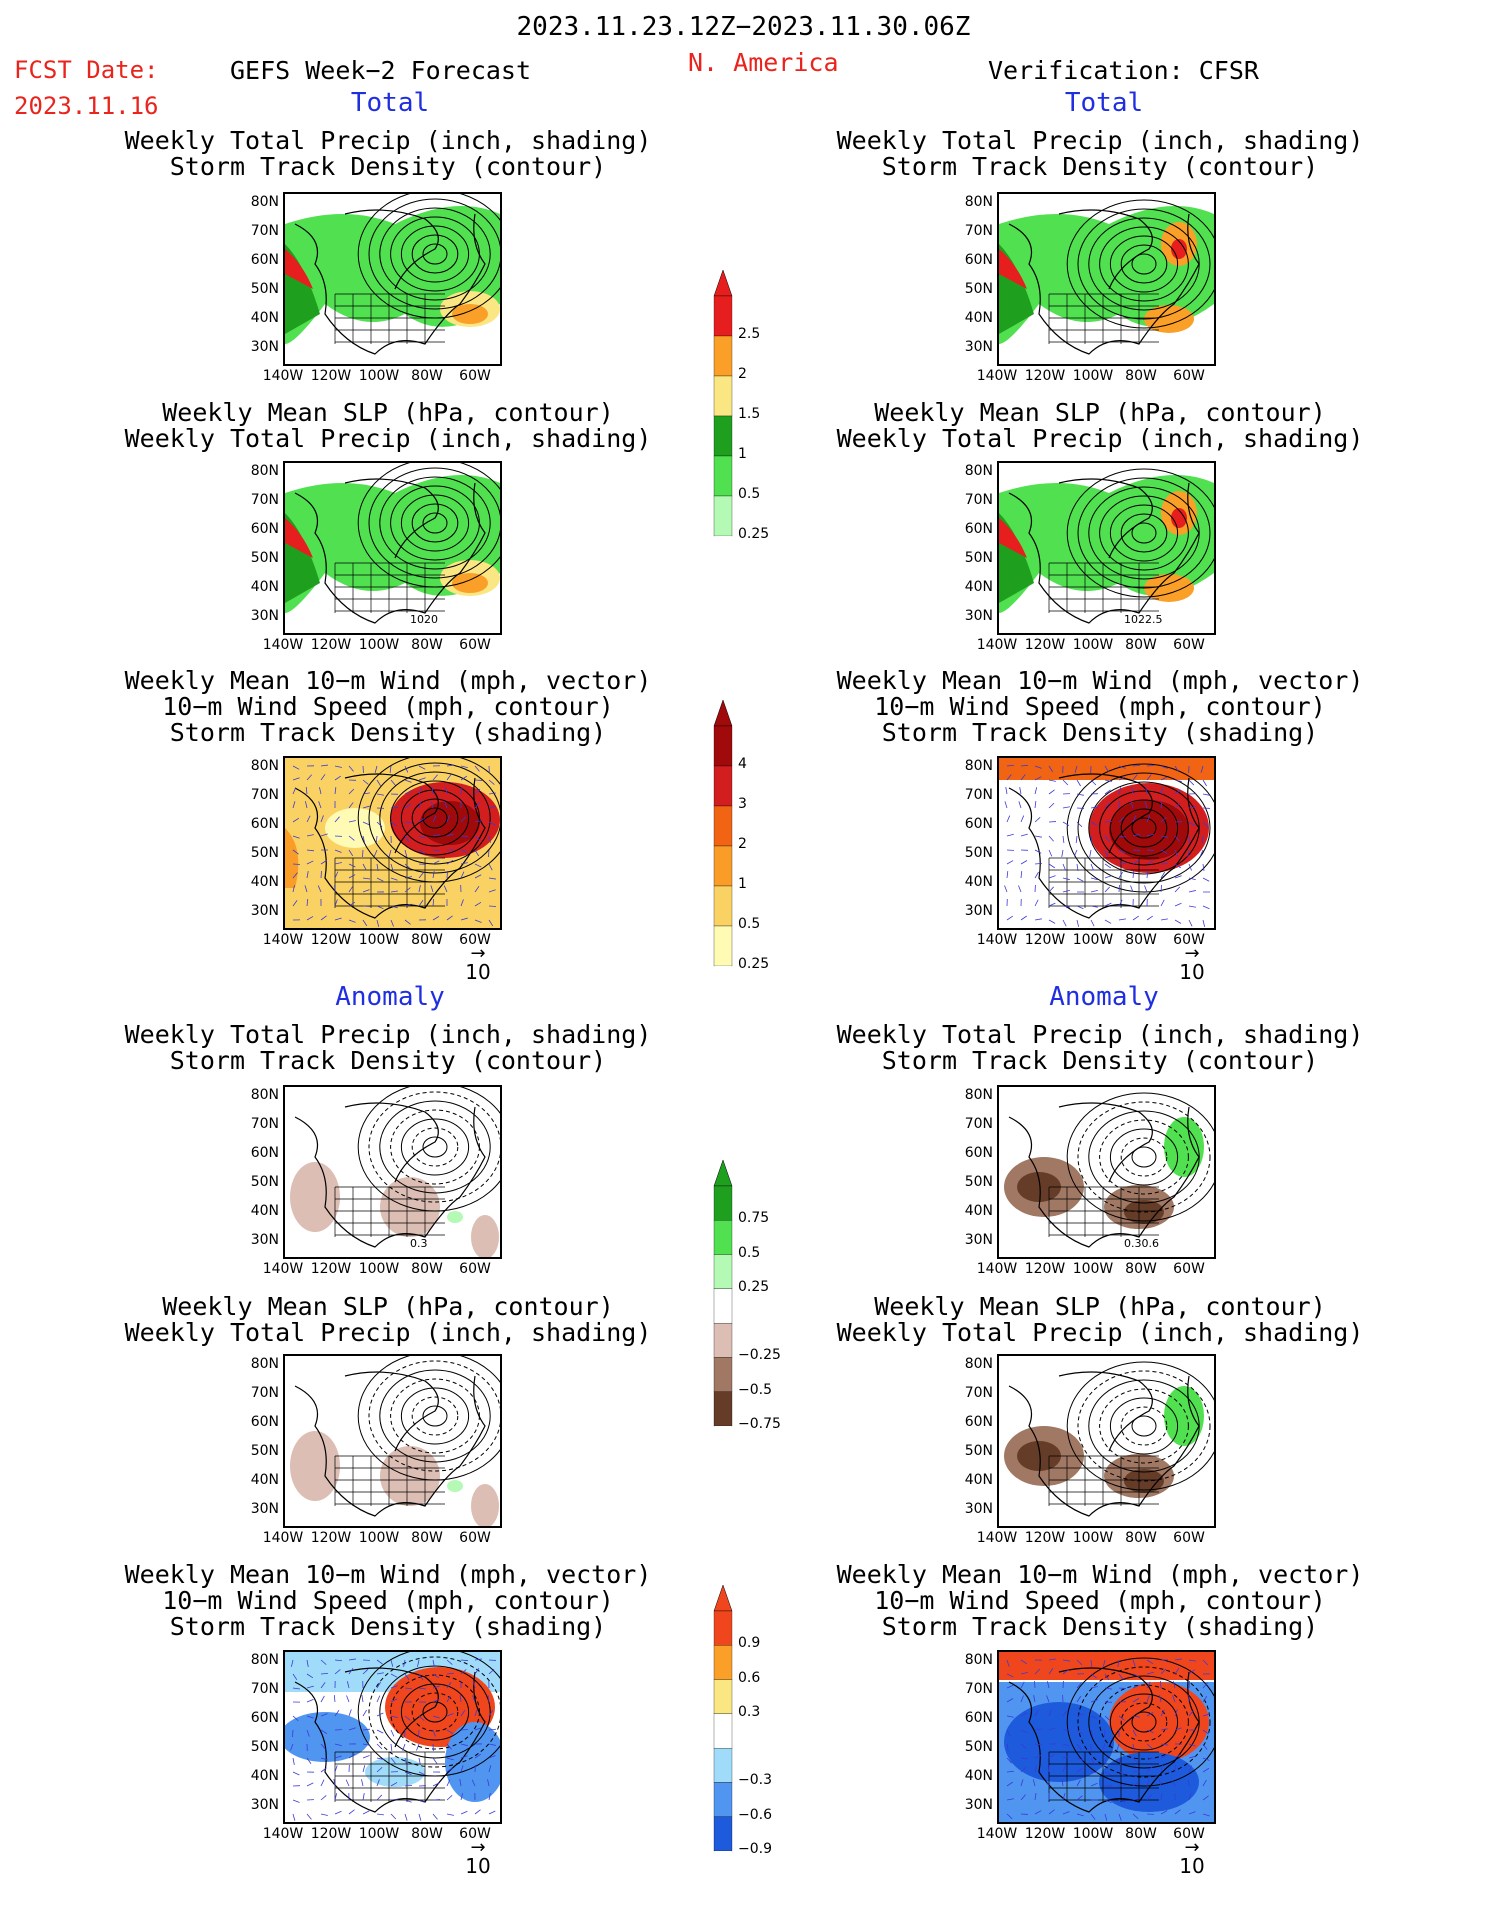 This screenshot has width=1487, height=1925. What do you see at coordinates (388, 1306) in the screenshot?
I see `left-panel-5-title-line: Weekly Mean SLP (hPa, contour)` at bounding box center [388, 1306].